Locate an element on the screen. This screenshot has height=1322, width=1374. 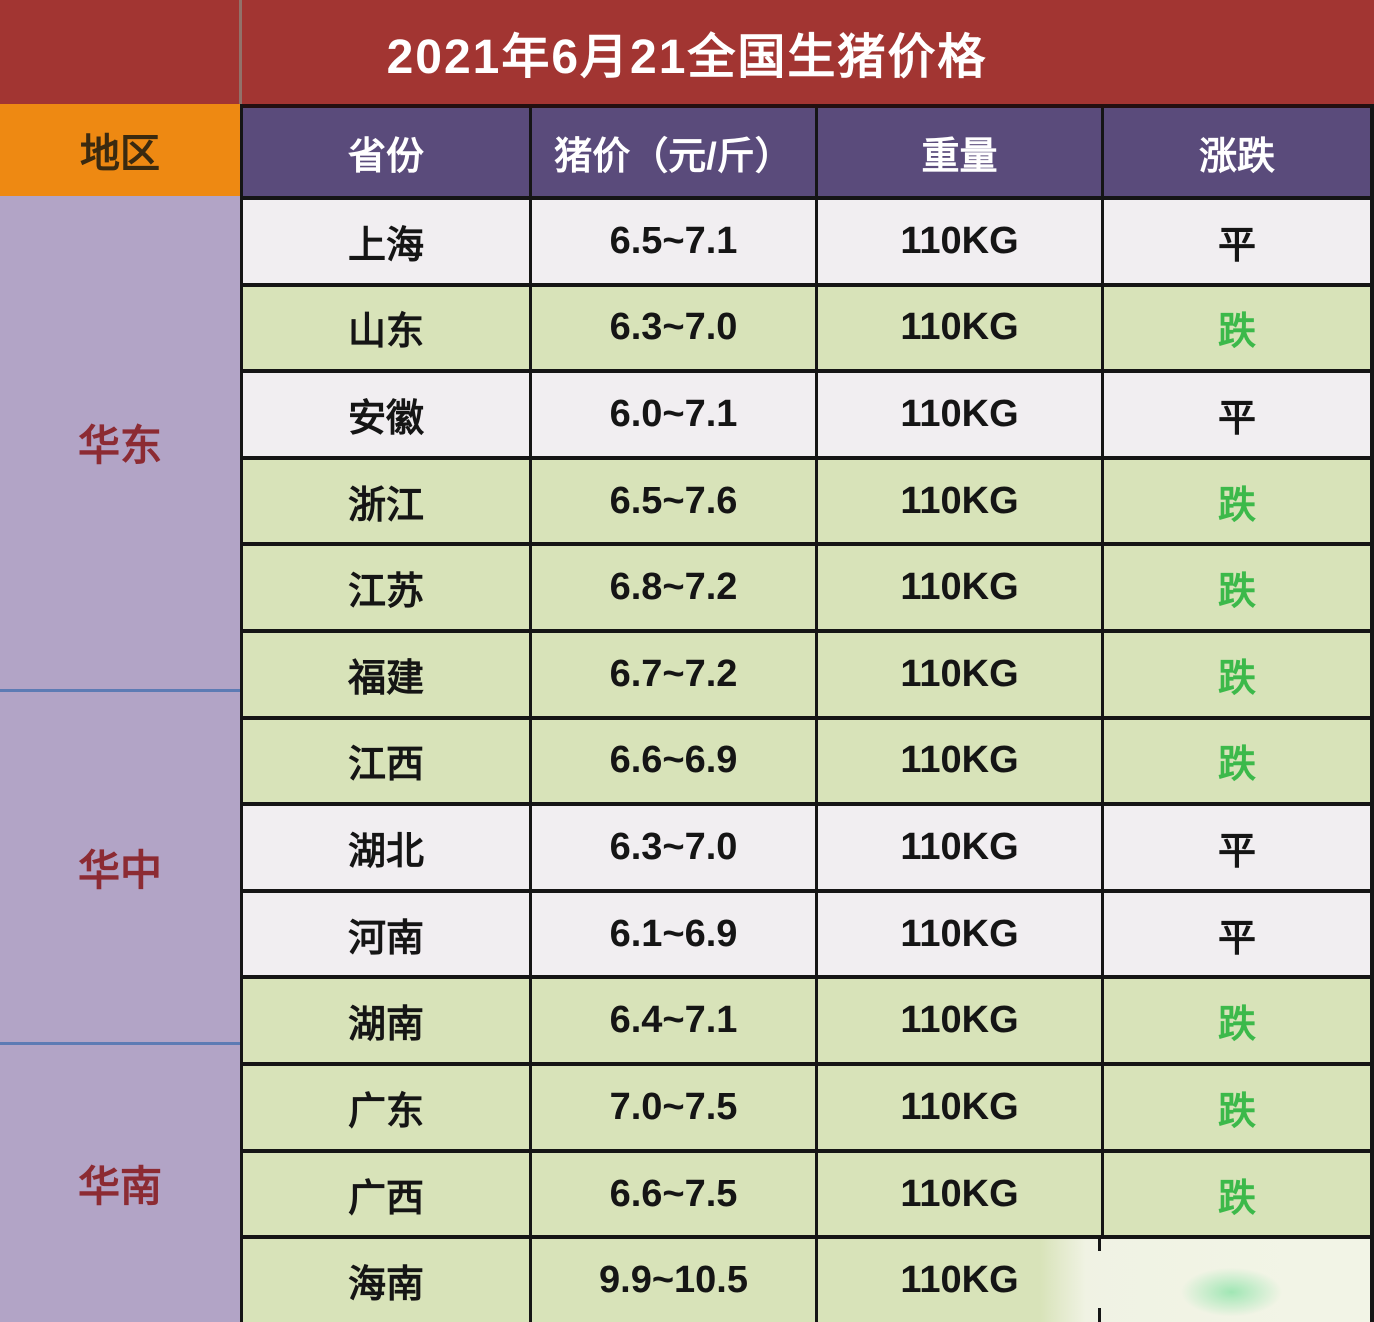
price-cell: 7.0~7.5 is located at coordinates (672, 1107).